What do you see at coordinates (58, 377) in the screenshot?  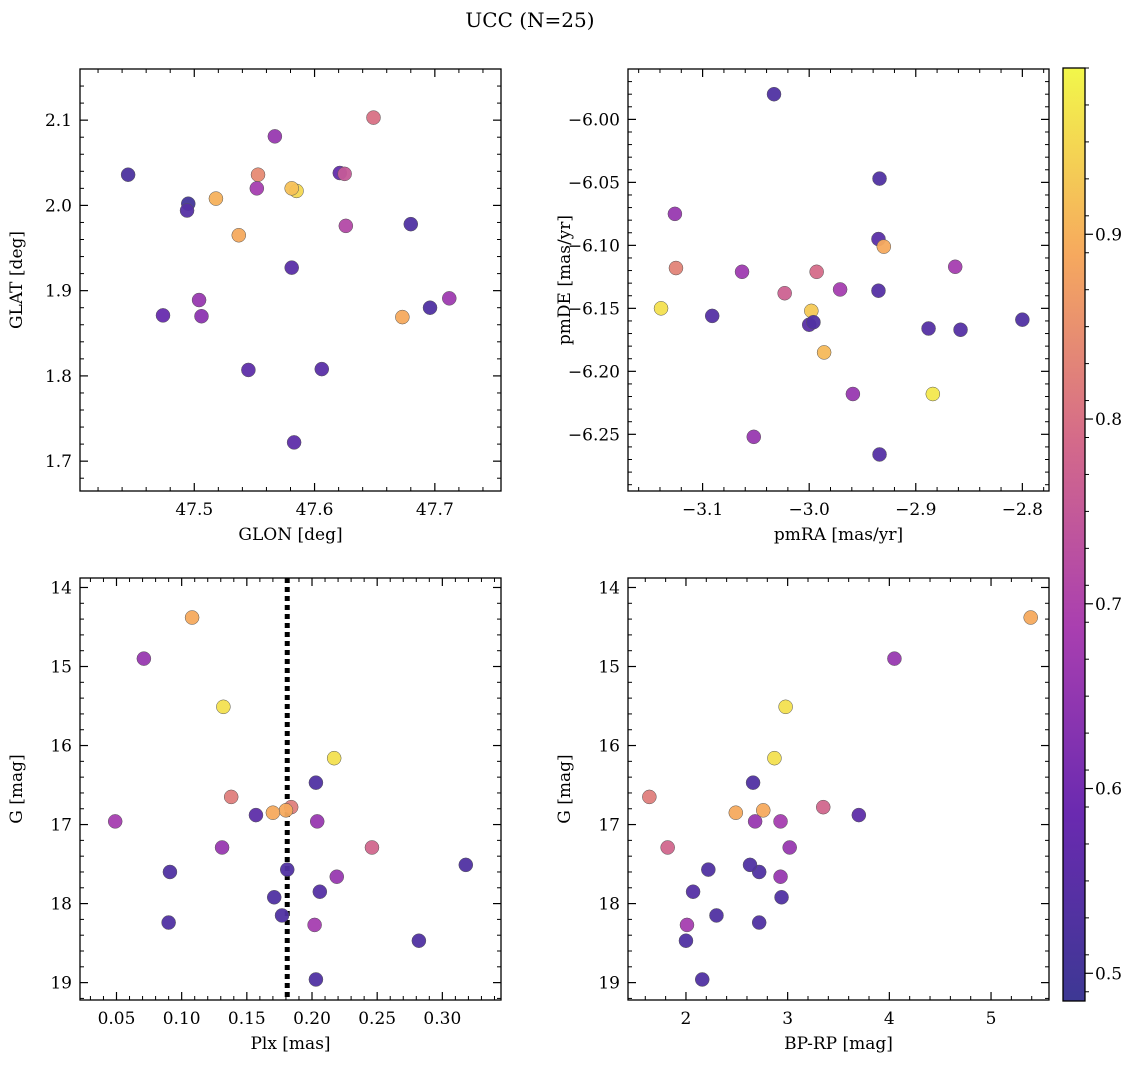 I see `y-tick-label: 1.8` at bounding box center [58, 377].